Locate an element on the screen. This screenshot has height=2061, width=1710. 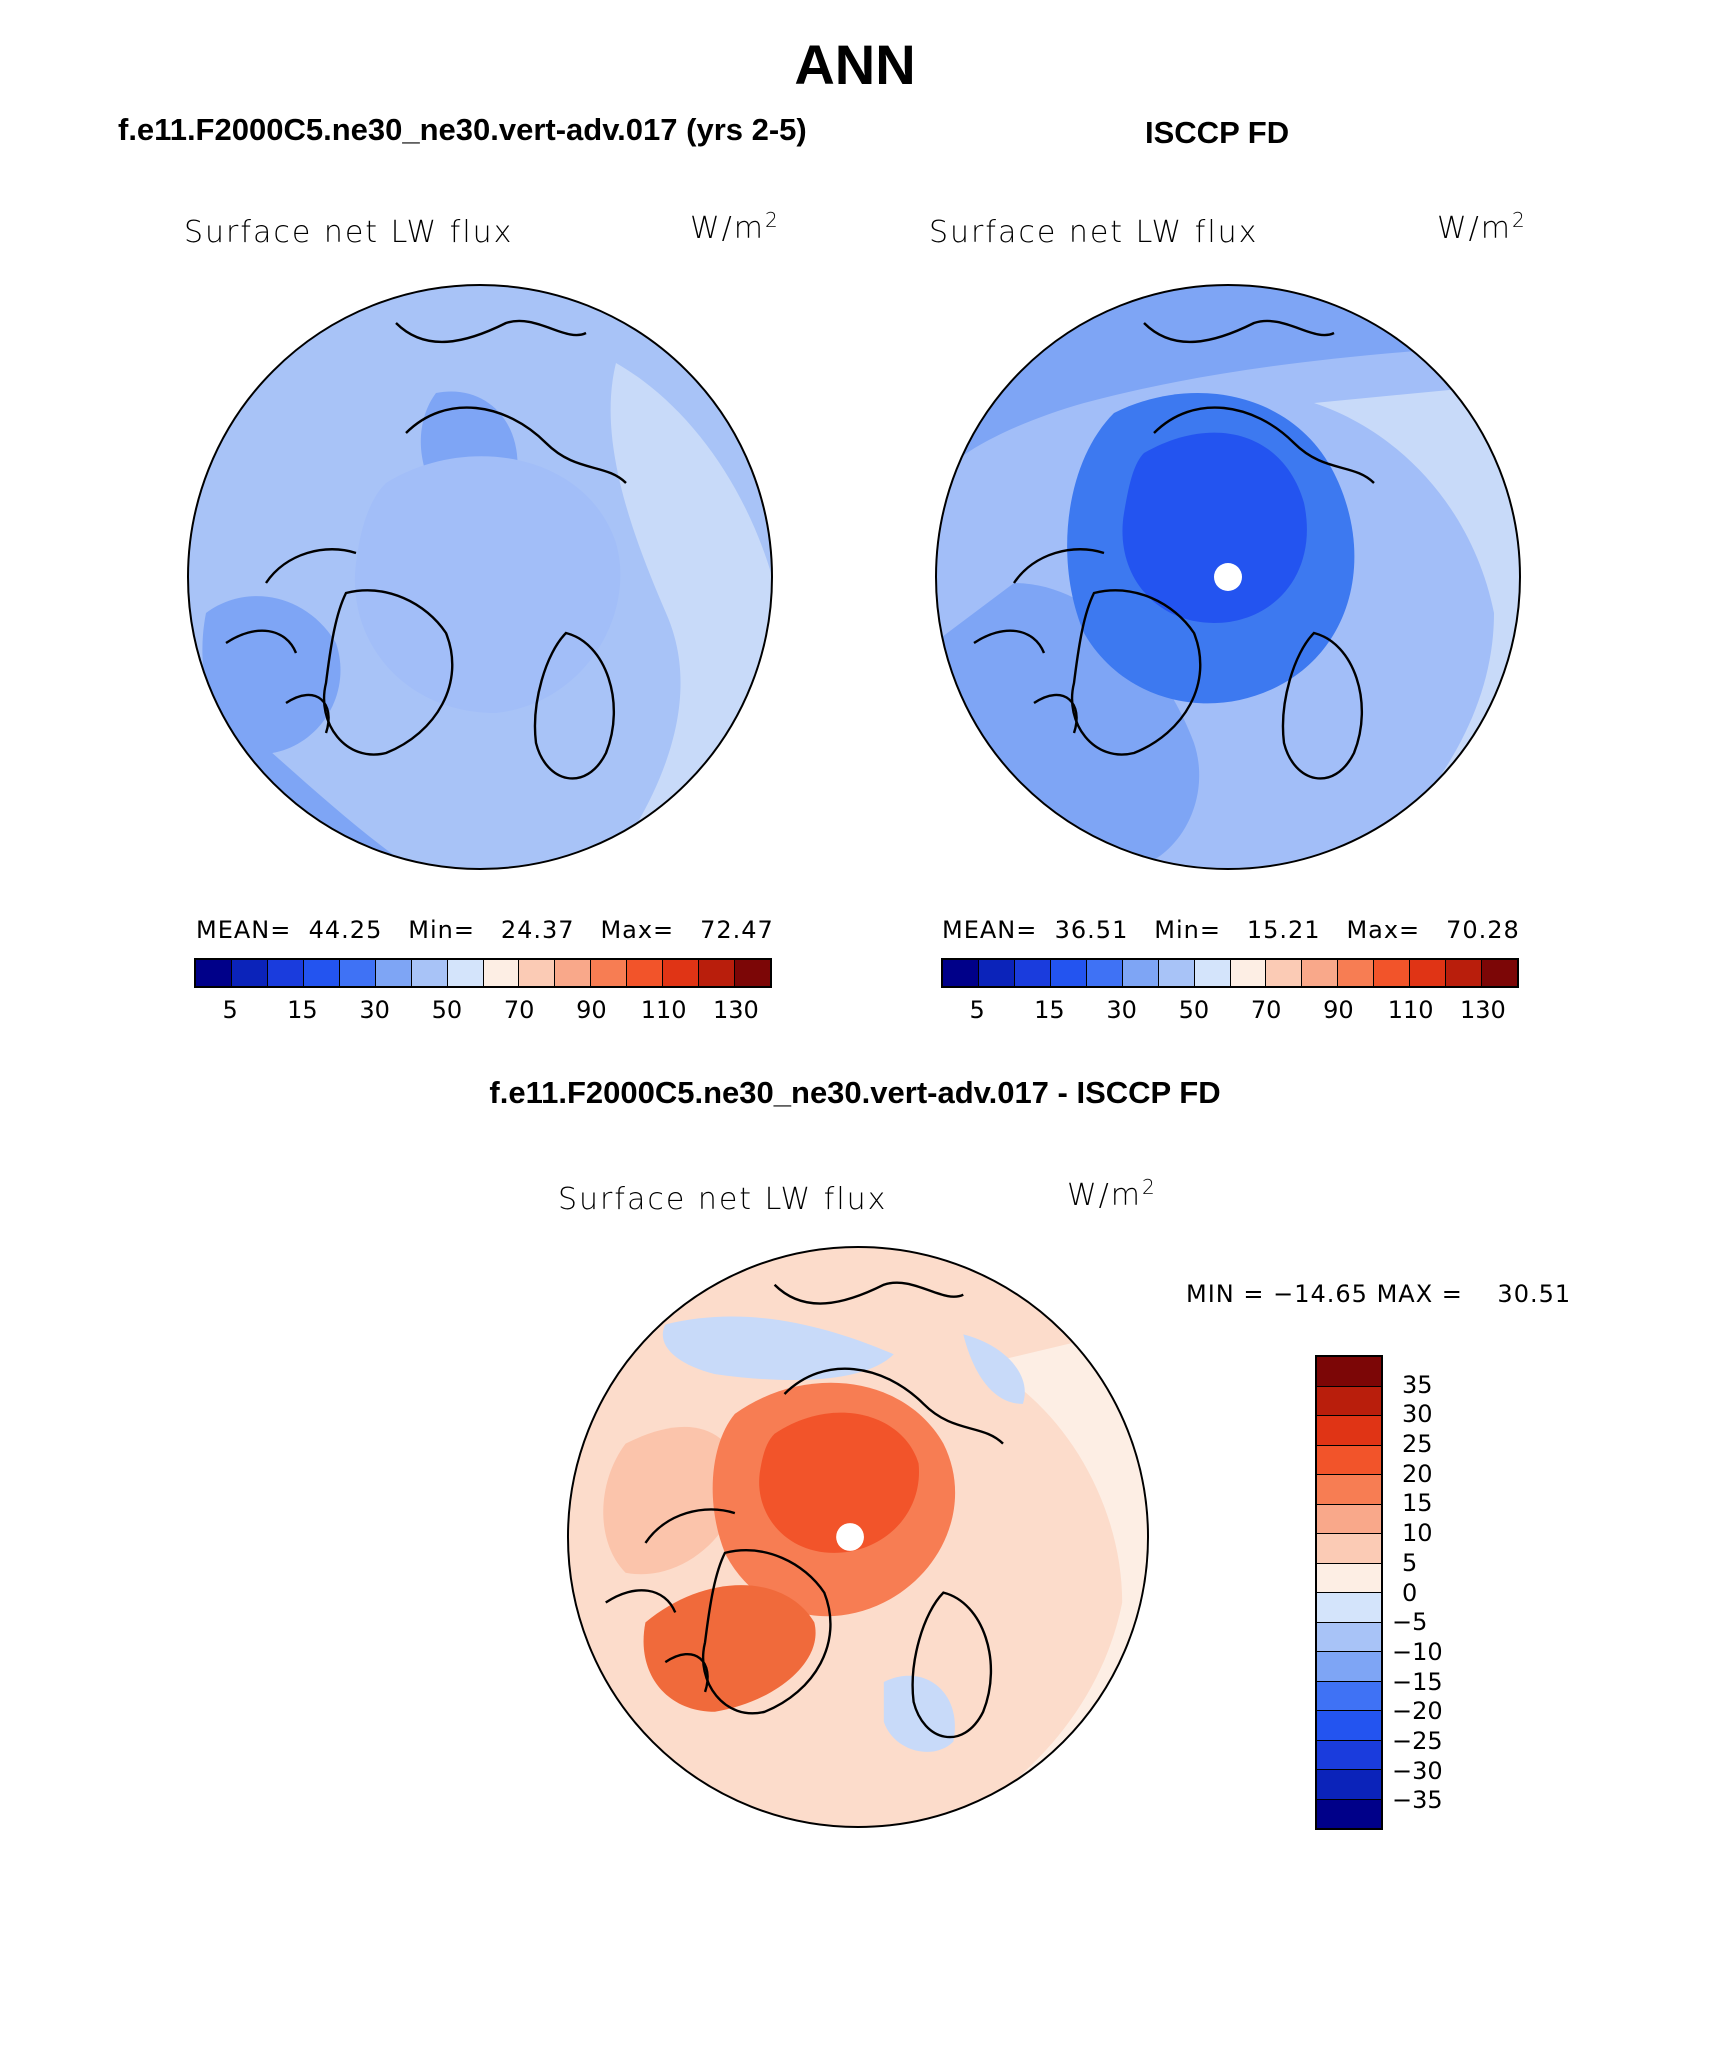
variable-label-obs: Surface net LW flux is located at coordinates (1094, 232).